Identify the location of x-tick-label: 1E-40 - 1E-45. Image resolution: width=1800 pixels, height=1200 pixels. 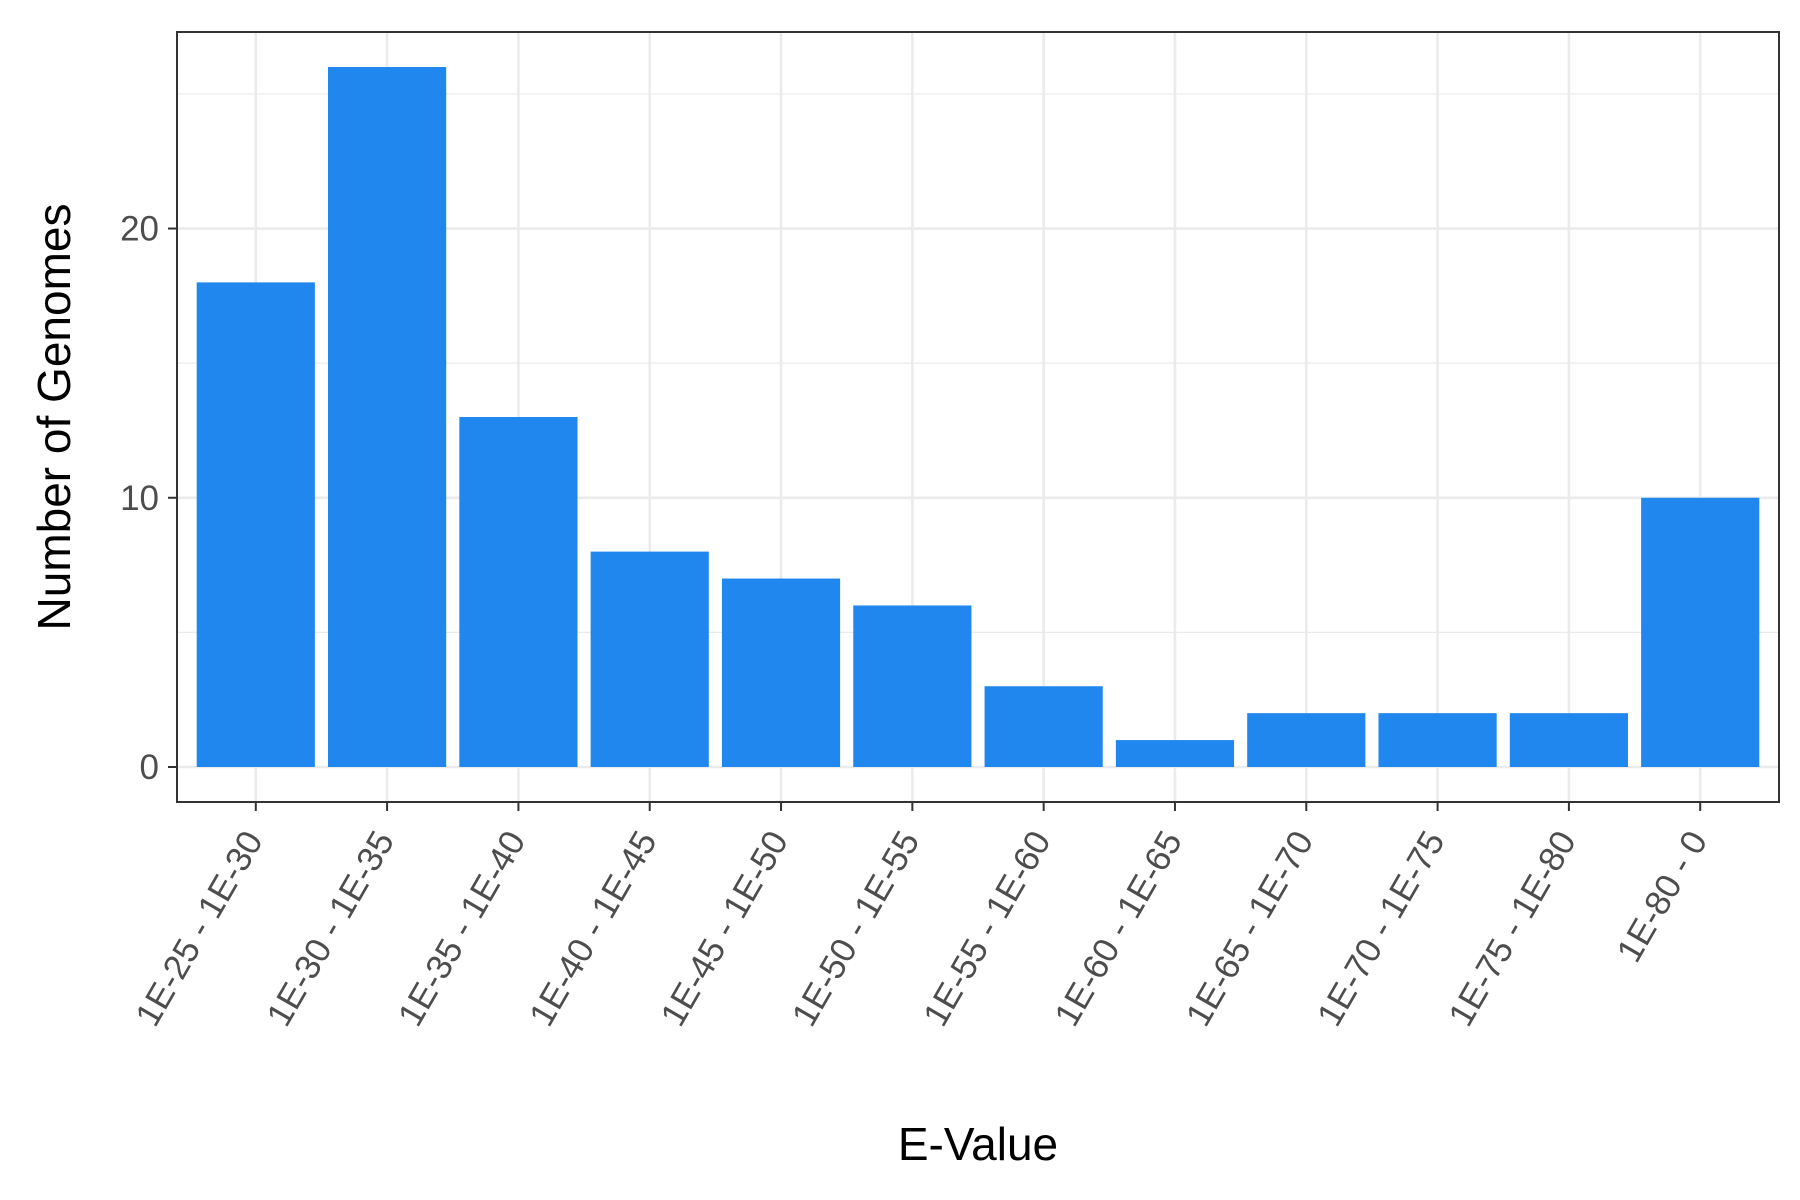
(593, 929).